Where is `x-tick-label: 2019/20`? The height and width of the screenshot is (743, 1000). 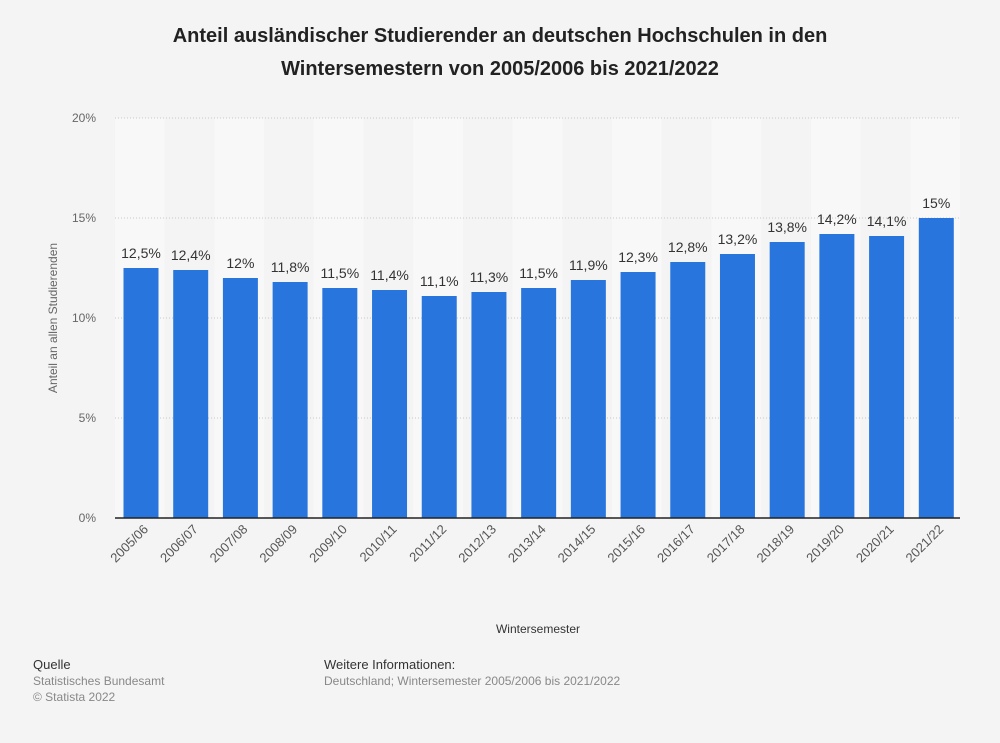
x-tick-label: 2019/20 is located at coordinates (825, 544).